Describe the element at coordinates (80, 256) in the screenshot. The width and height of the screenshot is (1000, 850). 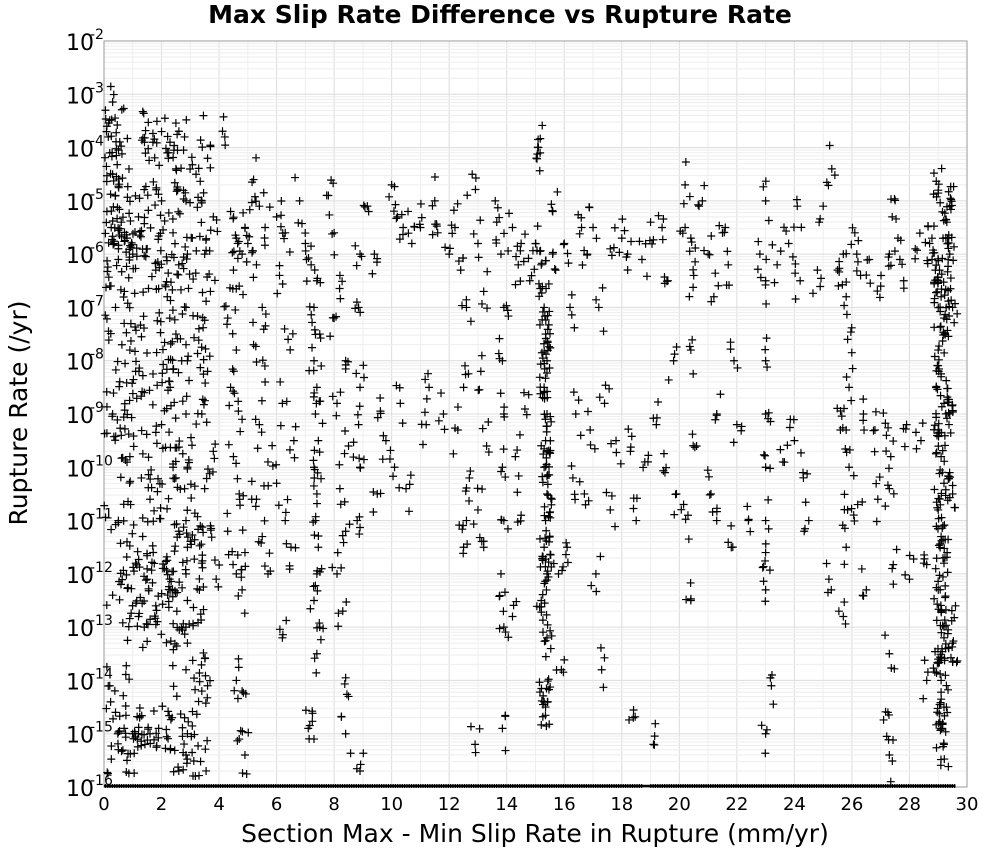
I see `y-tick-base: 10` at that location.